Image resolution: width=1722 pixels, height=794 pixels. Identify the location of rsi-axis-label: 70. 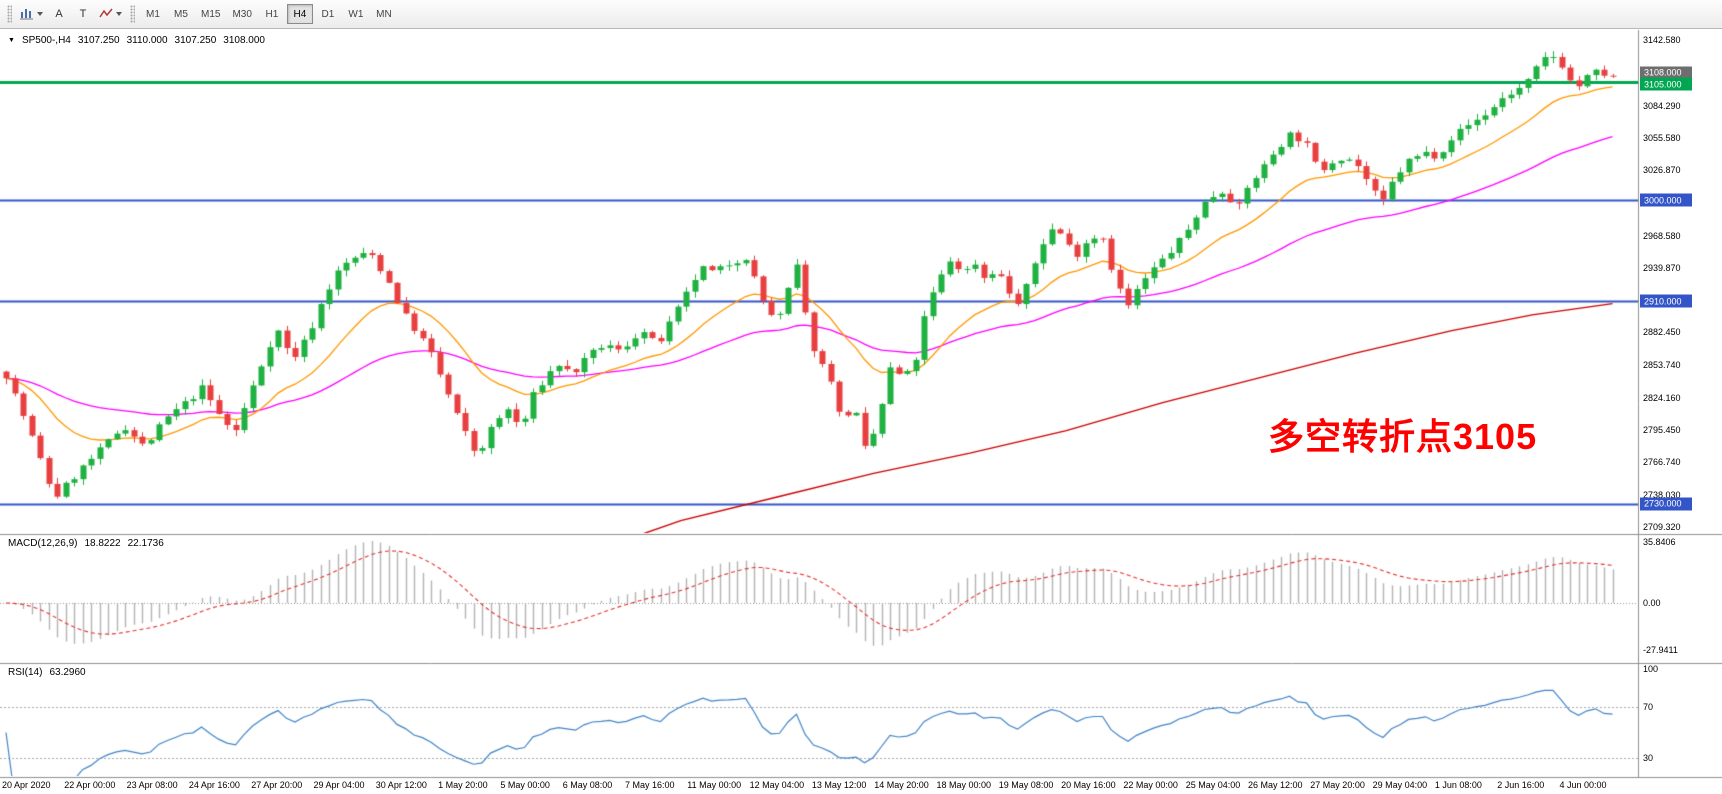
(1648, 707).